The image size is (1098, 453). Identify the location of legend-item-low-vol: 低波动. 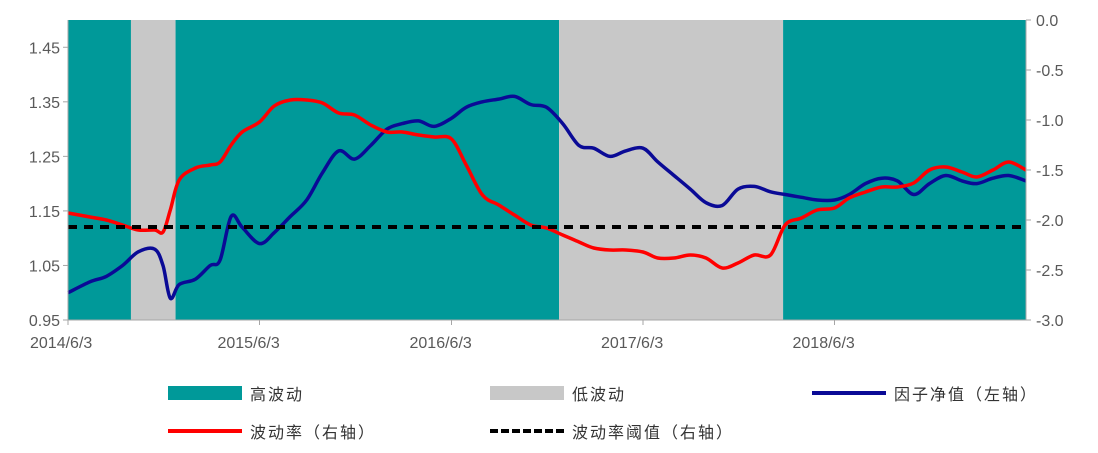
(558, 393).